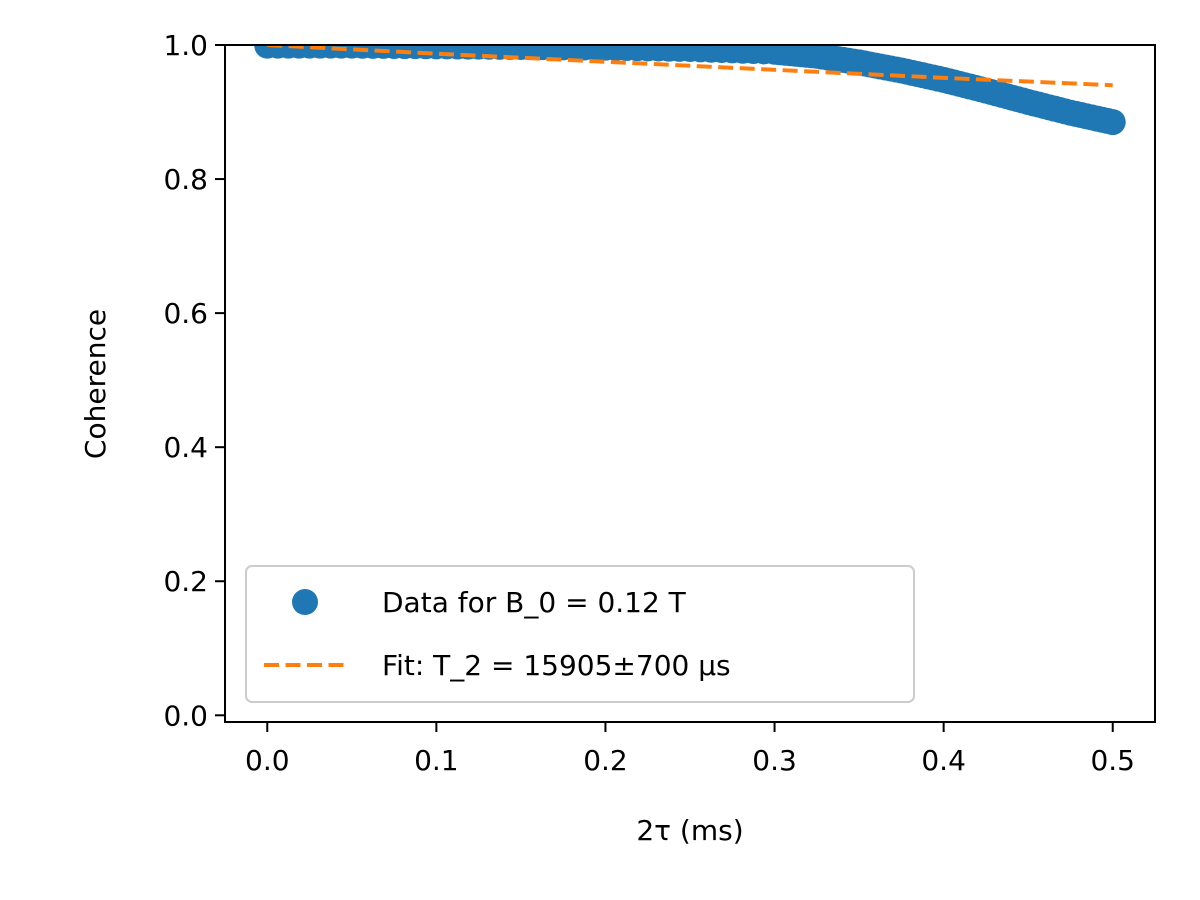  I want to click on y-tick-label: 1.0, so click(185, 45).